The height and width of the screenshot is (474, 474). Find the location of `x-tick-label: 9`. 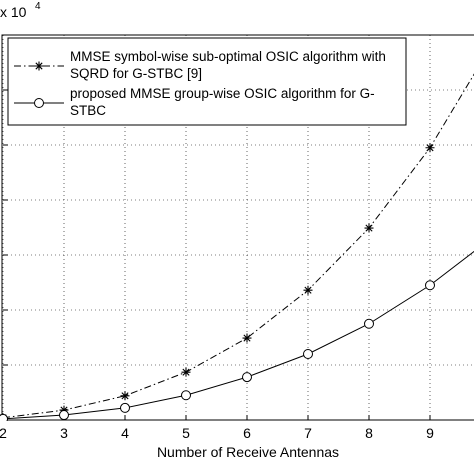

x-tick-label: 9 is located at coordinates (430, 433).